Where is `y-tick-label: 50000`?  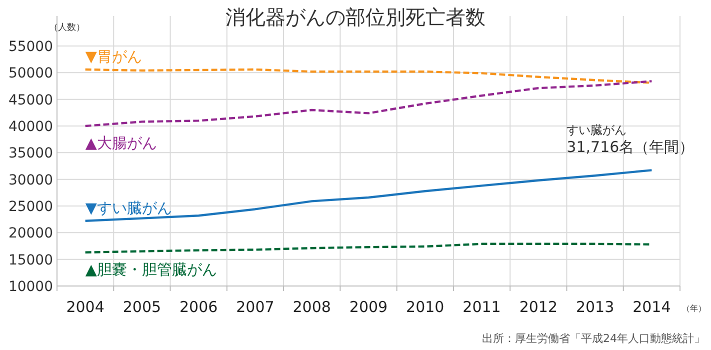
y-tick-label: 50000 is located at coordinates (30, 74).